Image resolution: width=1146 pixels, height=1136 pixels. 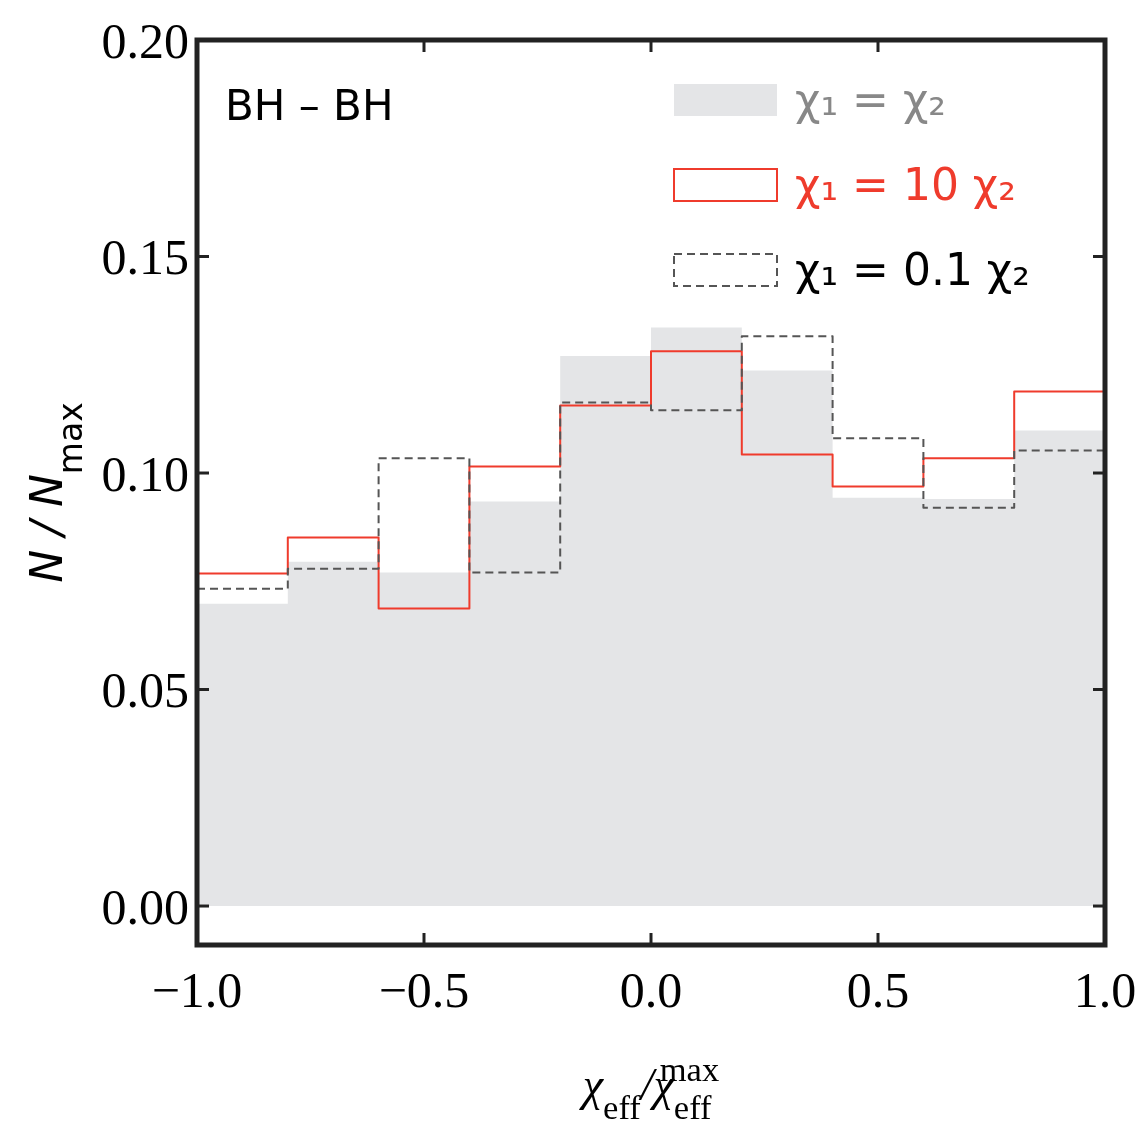 I want to click on legend-label: χ₁ = χ₂, so click(x=870, y=100).